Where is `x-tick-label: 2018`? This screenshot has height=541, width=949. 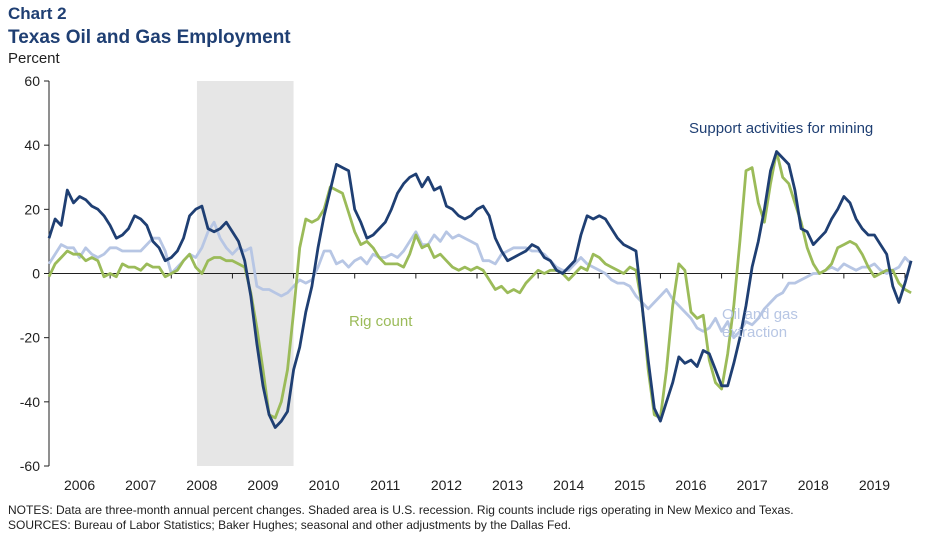
x-tick-label: 2018 is located at coordinates (813, 485).